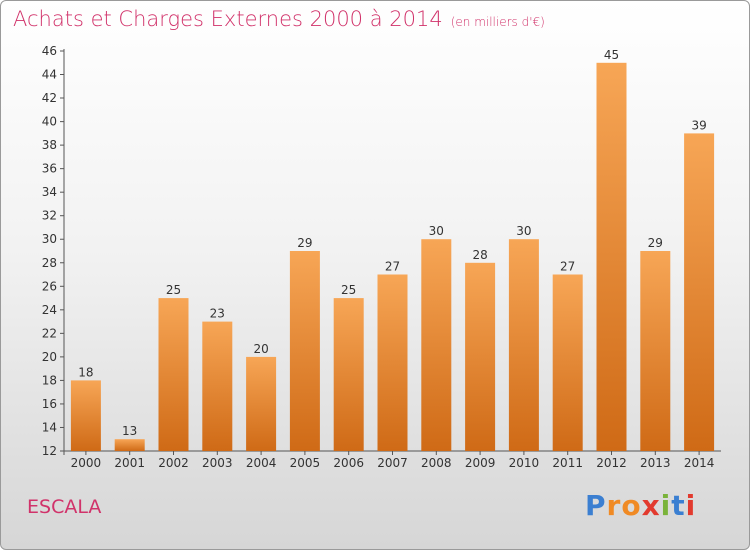 Image resolution: width=750 pixels, height=550 pixels. What do you see at coordinates (596, 505) in the screenshot?
I see `logo-letter: P` at bounding box center [596, 505].